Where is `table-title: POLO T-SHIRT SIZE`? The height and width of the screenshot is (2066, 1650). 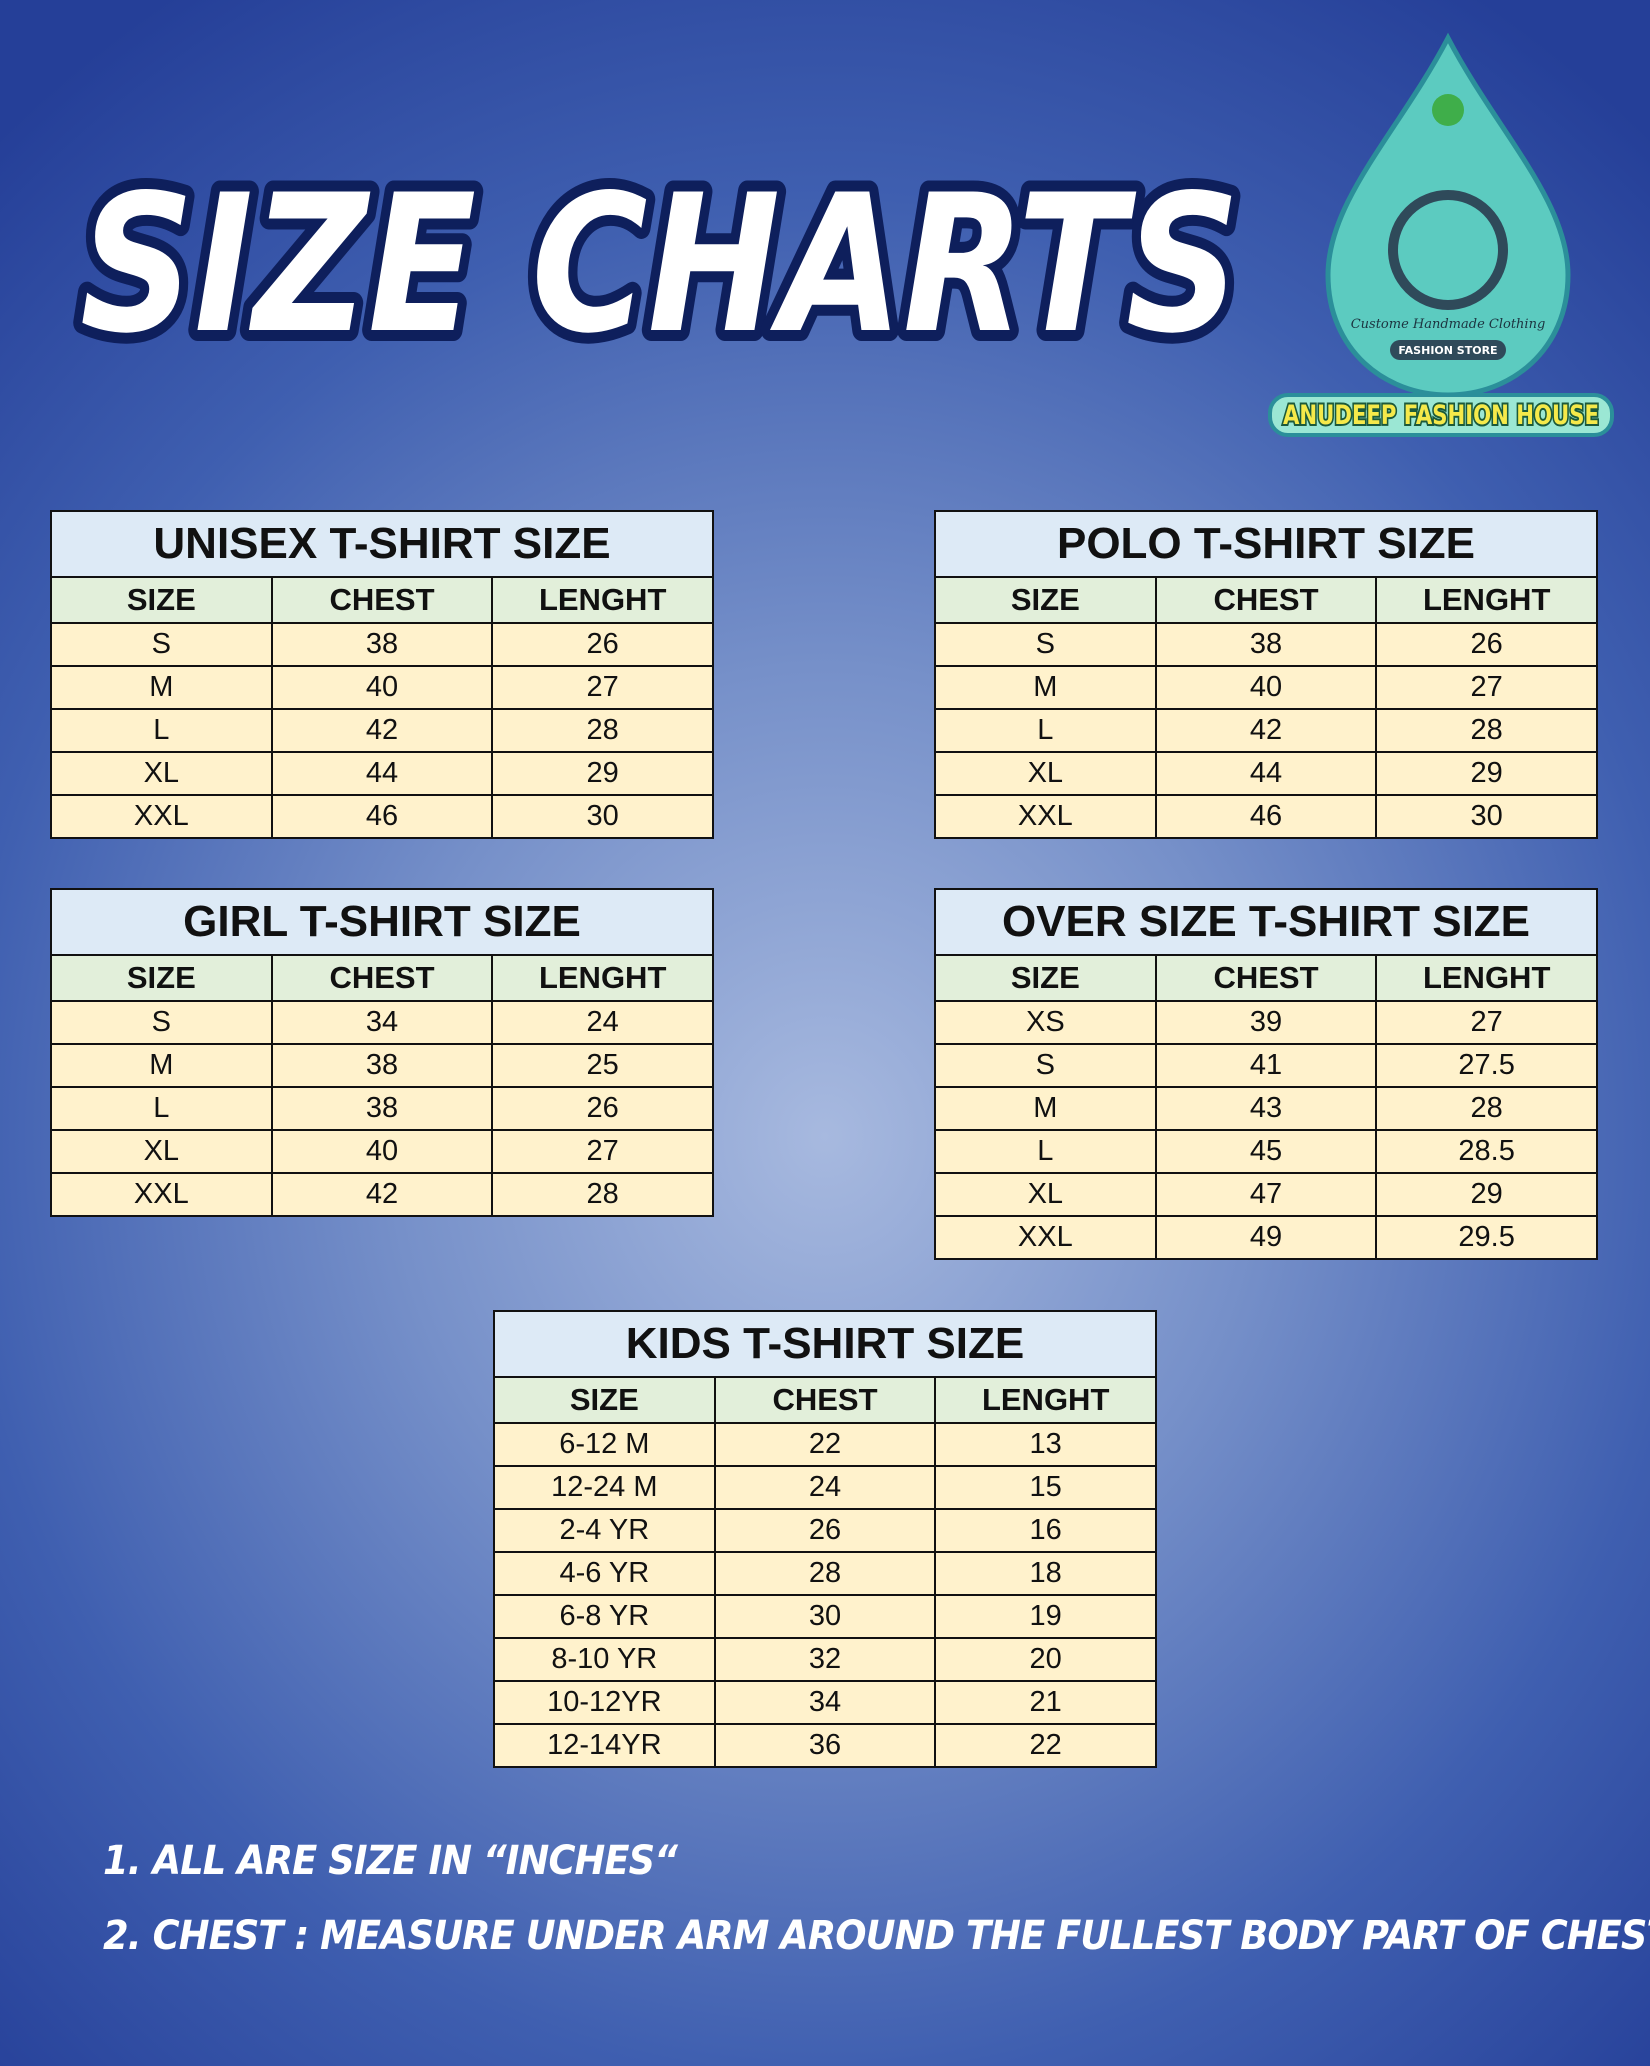
table-title: POLO T-SHIRT SIZE is located at coordinates (1266, 544).